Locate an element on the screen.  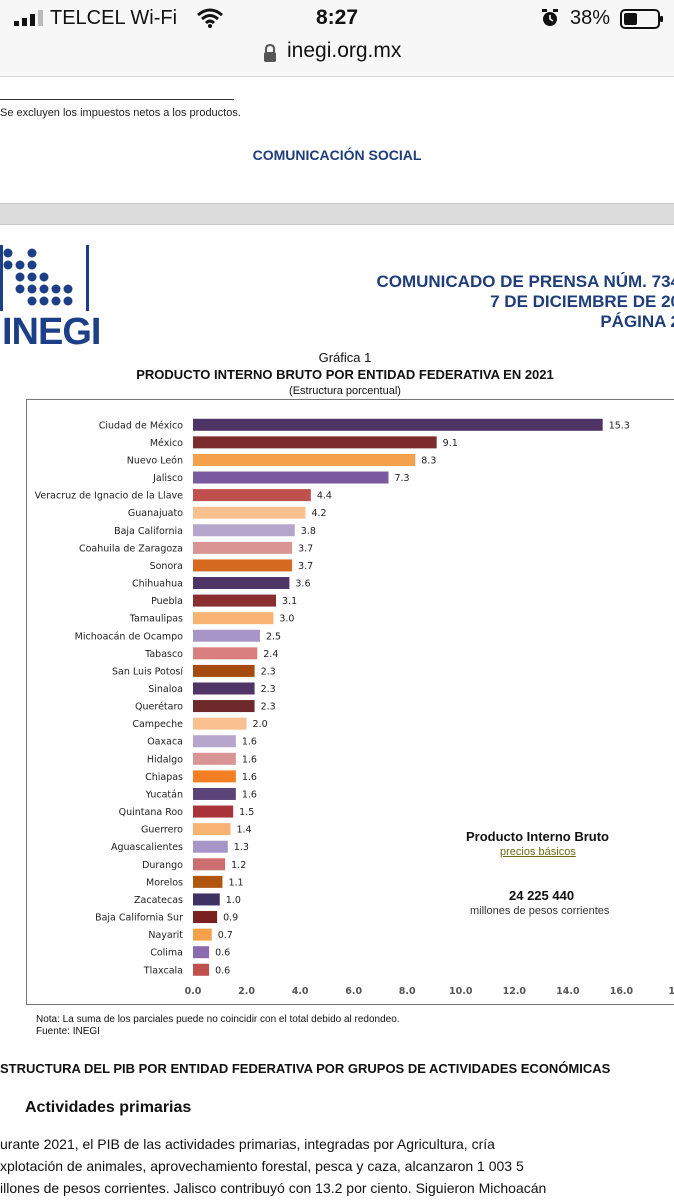
category-label: Nayarit is located at coordinates (165, 935).